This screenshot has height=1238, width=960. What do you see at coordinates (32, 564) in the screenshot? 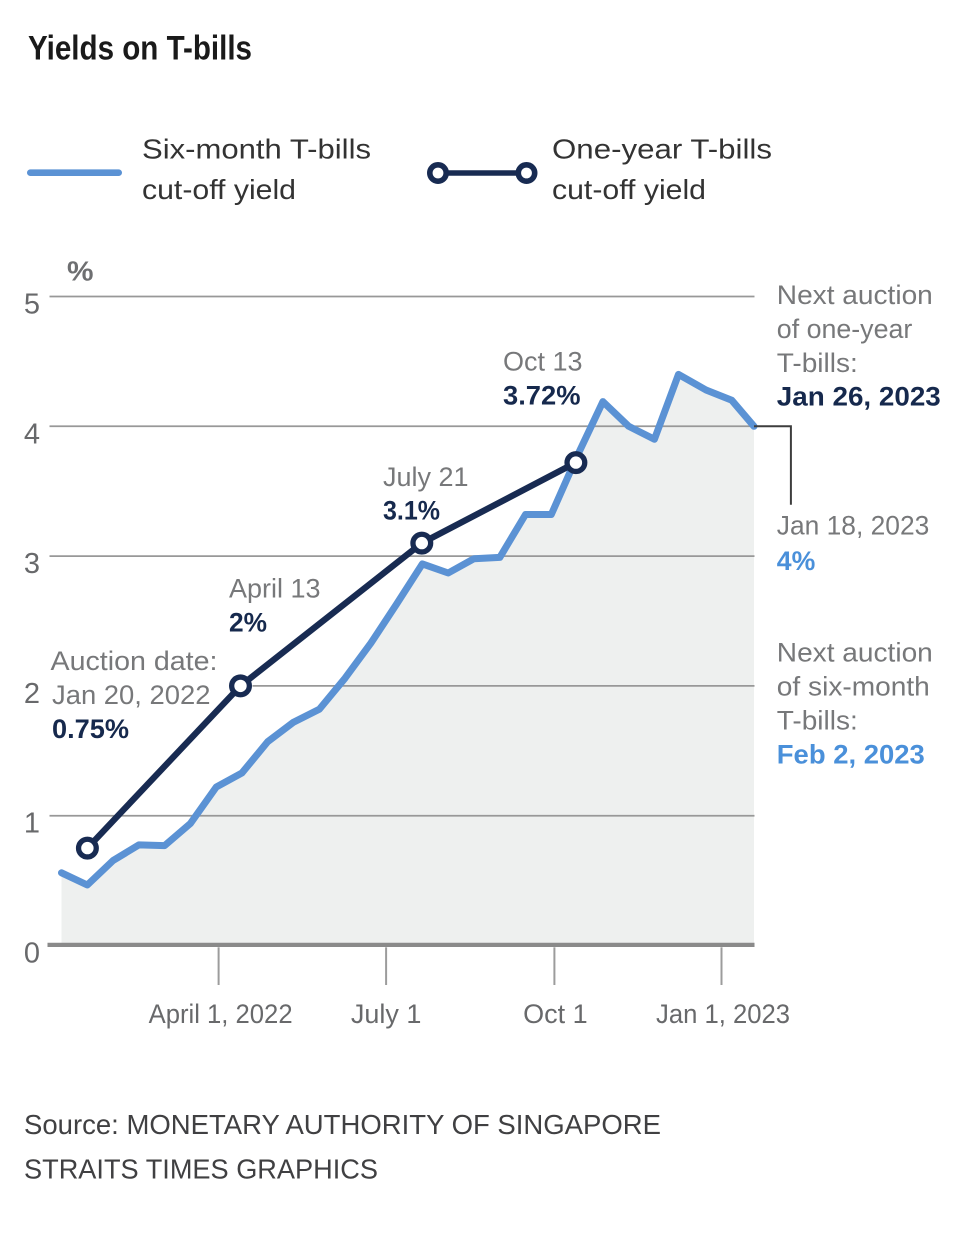
I see `svg-text: 3` at bounding box center [32, 564].